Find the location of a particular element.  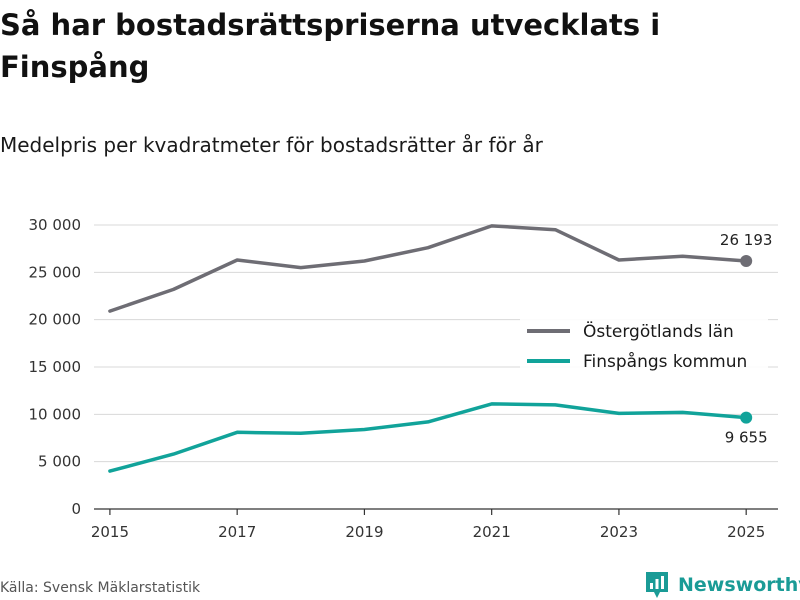

legend-label-1: Finspångs kommun is located at coordinates (665, 361).